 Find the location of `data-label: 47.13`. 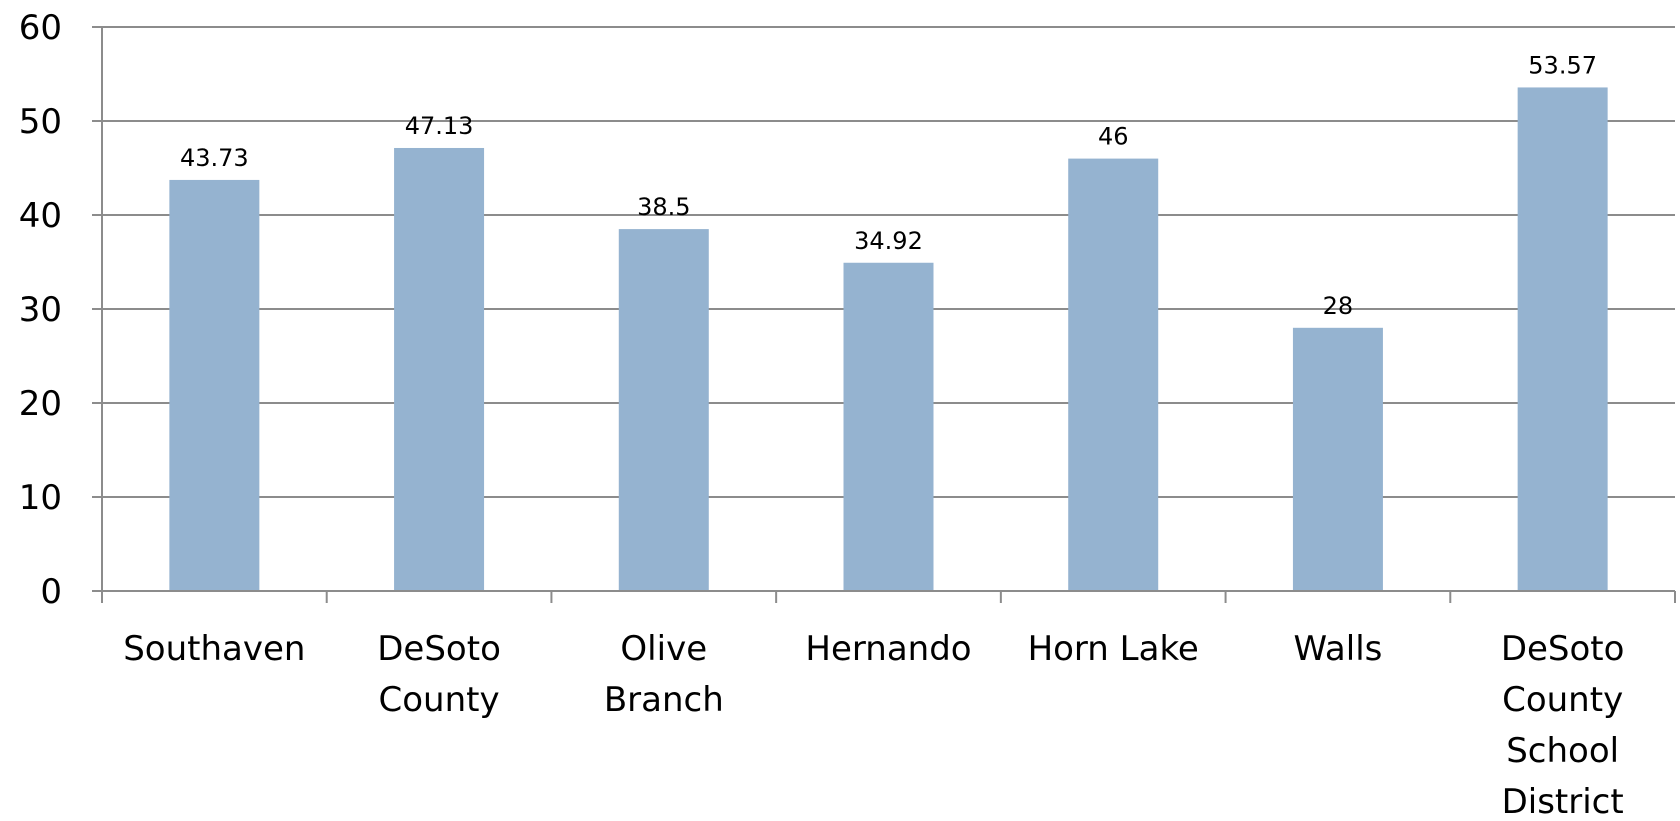

data-label: 47.13 is located at coordinates (439, 126).